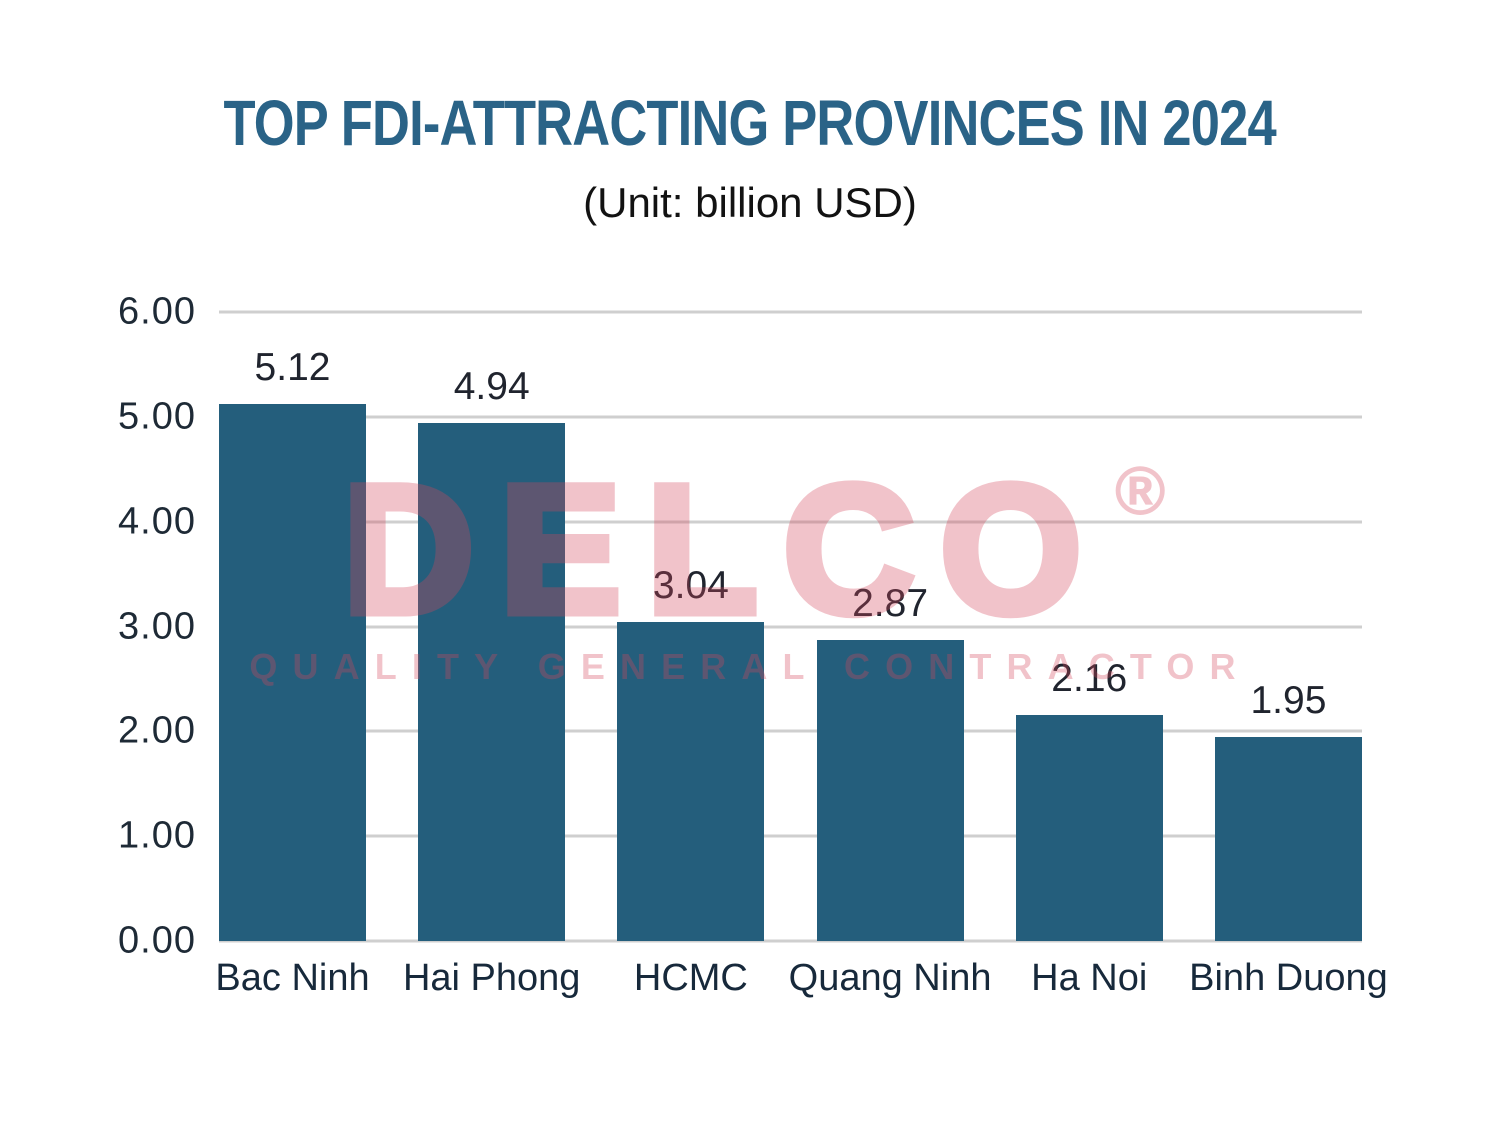  Describe the element at coordinates (157, 940) in the screenshot. I see `y-axis-tick-label: 0.00` at that location.